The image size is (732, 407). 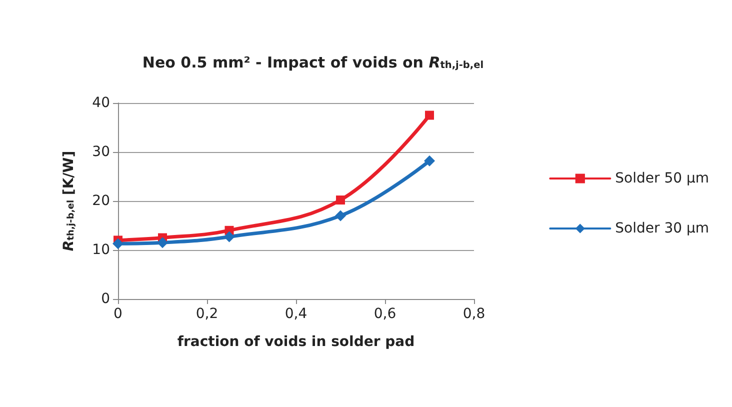 I want to click on x-axis-title: fraction of voids in solder pad, so click(x=296, y=342).